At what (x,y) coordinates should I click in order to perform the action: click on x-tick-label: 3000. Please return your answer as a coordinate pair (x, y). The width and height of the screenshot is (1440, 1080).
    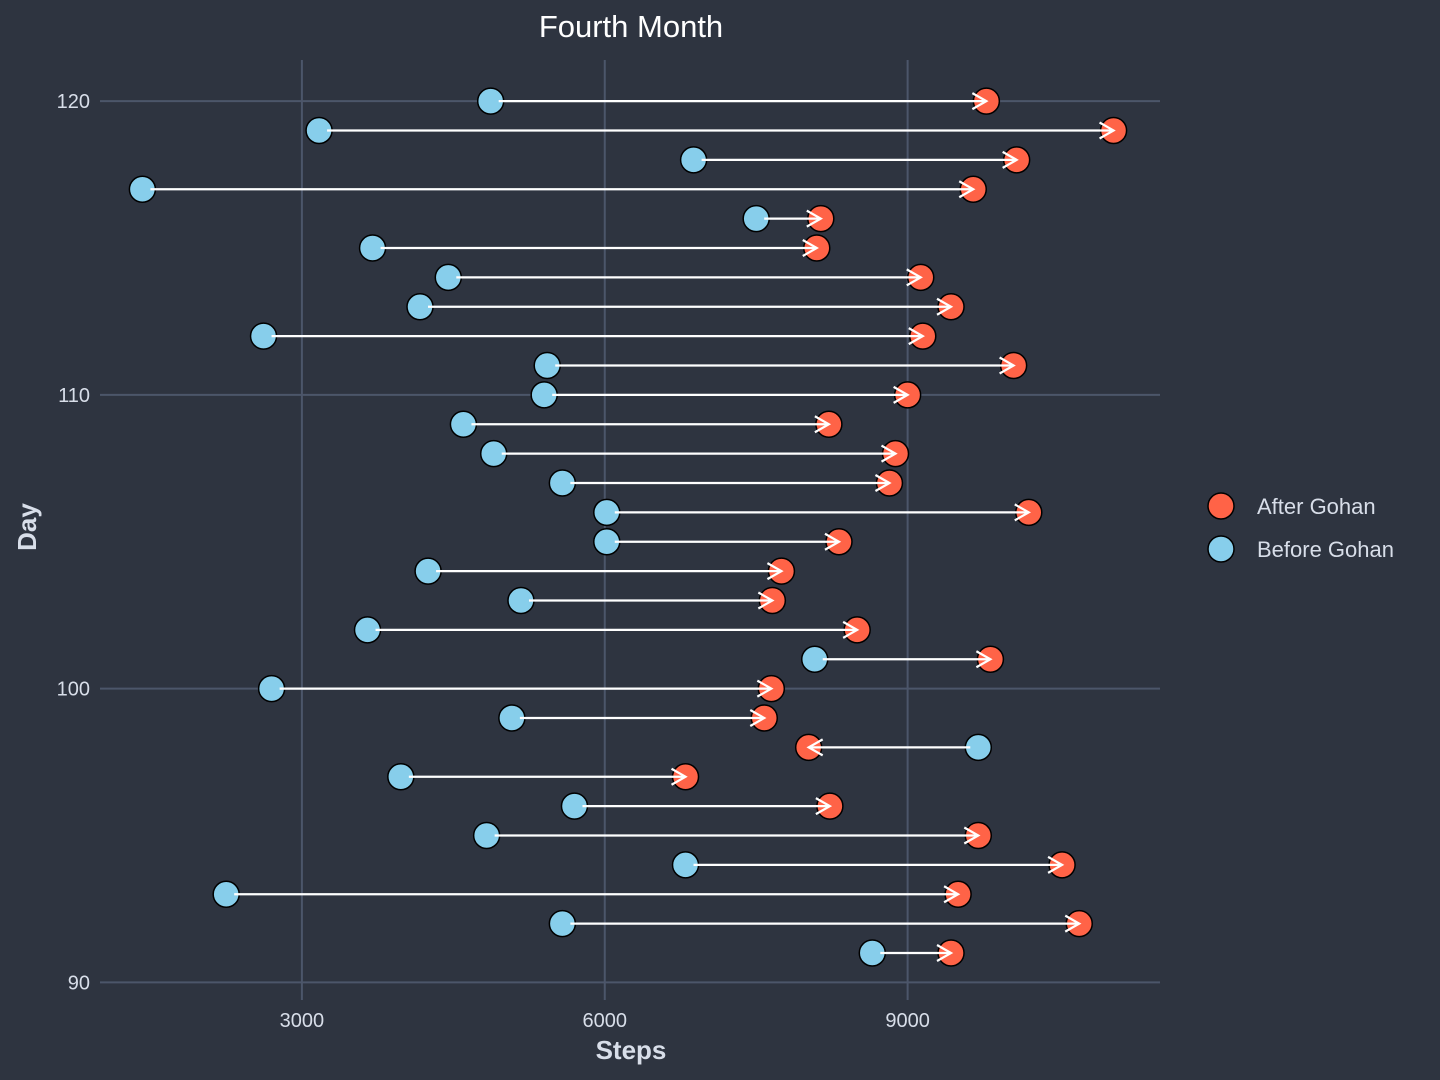
    Looking at the image, I should click on (302, 1021).